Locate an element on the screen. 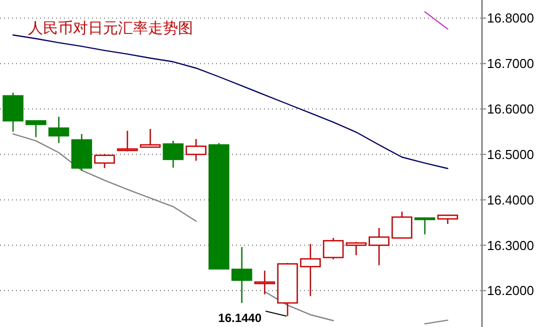 The height and width of the screenshot is (327, 539). y-tick-label: 16.8000 is located at coordinates (510, 18).